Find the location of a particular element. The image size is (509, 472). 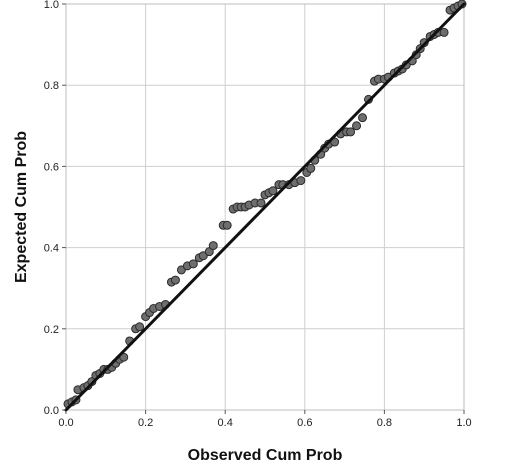

x-tick-label: 0.2 is located at coordinates (145, 423).